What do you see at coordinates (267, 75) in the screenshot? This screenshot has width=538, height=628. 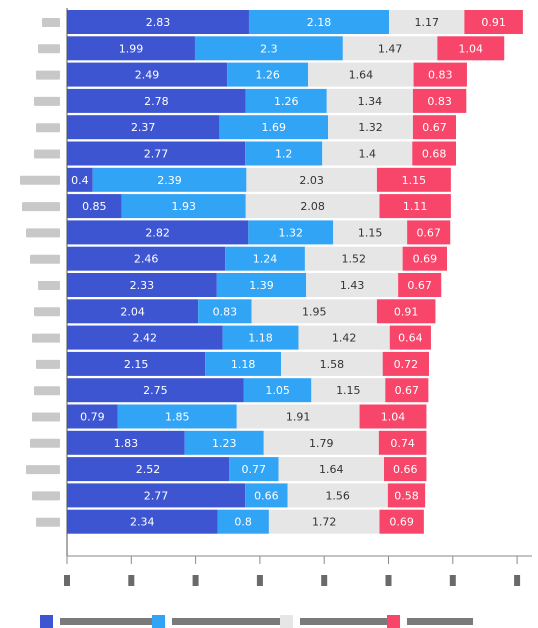 I see `bar-value-label: 1.26` at bounding box center [267, 75].